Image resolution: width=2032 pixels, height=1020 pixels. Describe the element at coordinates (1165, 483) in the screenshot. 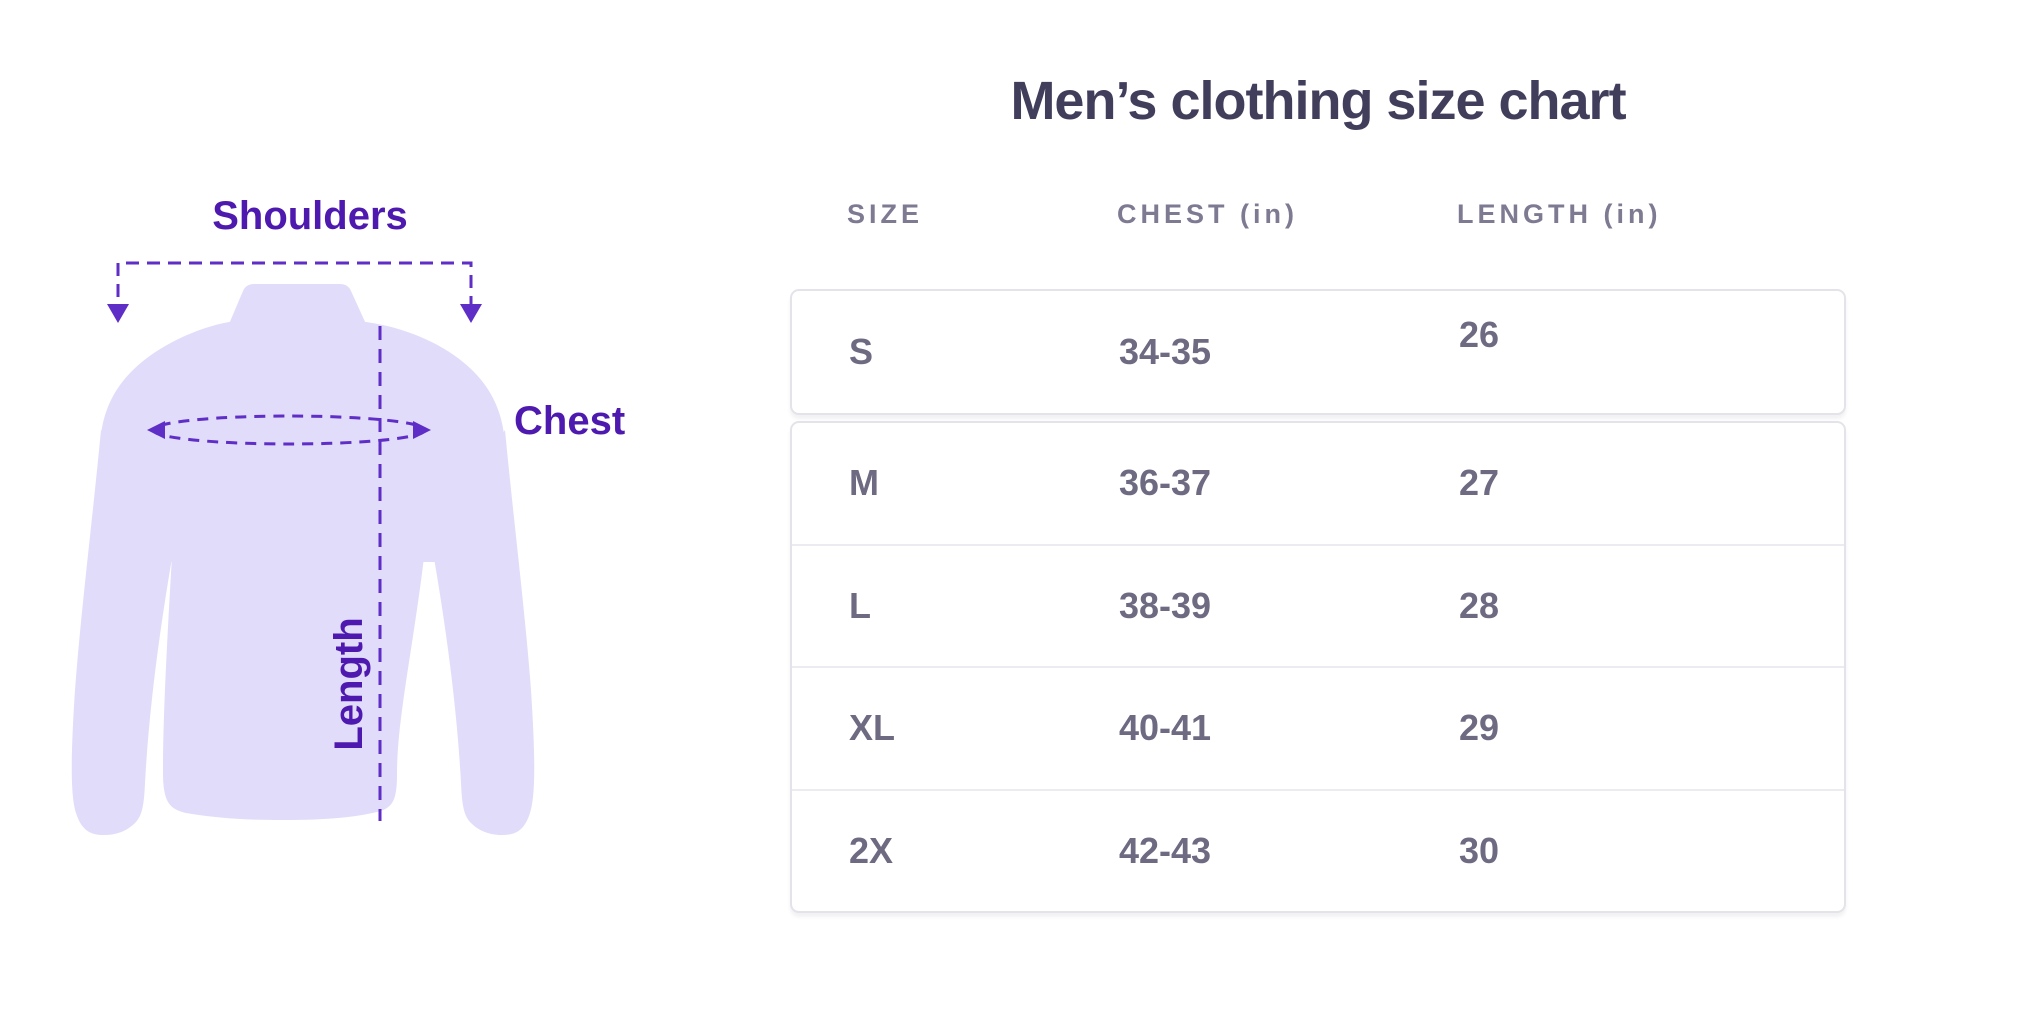

I see `cell-chest: 36-37` at that location.